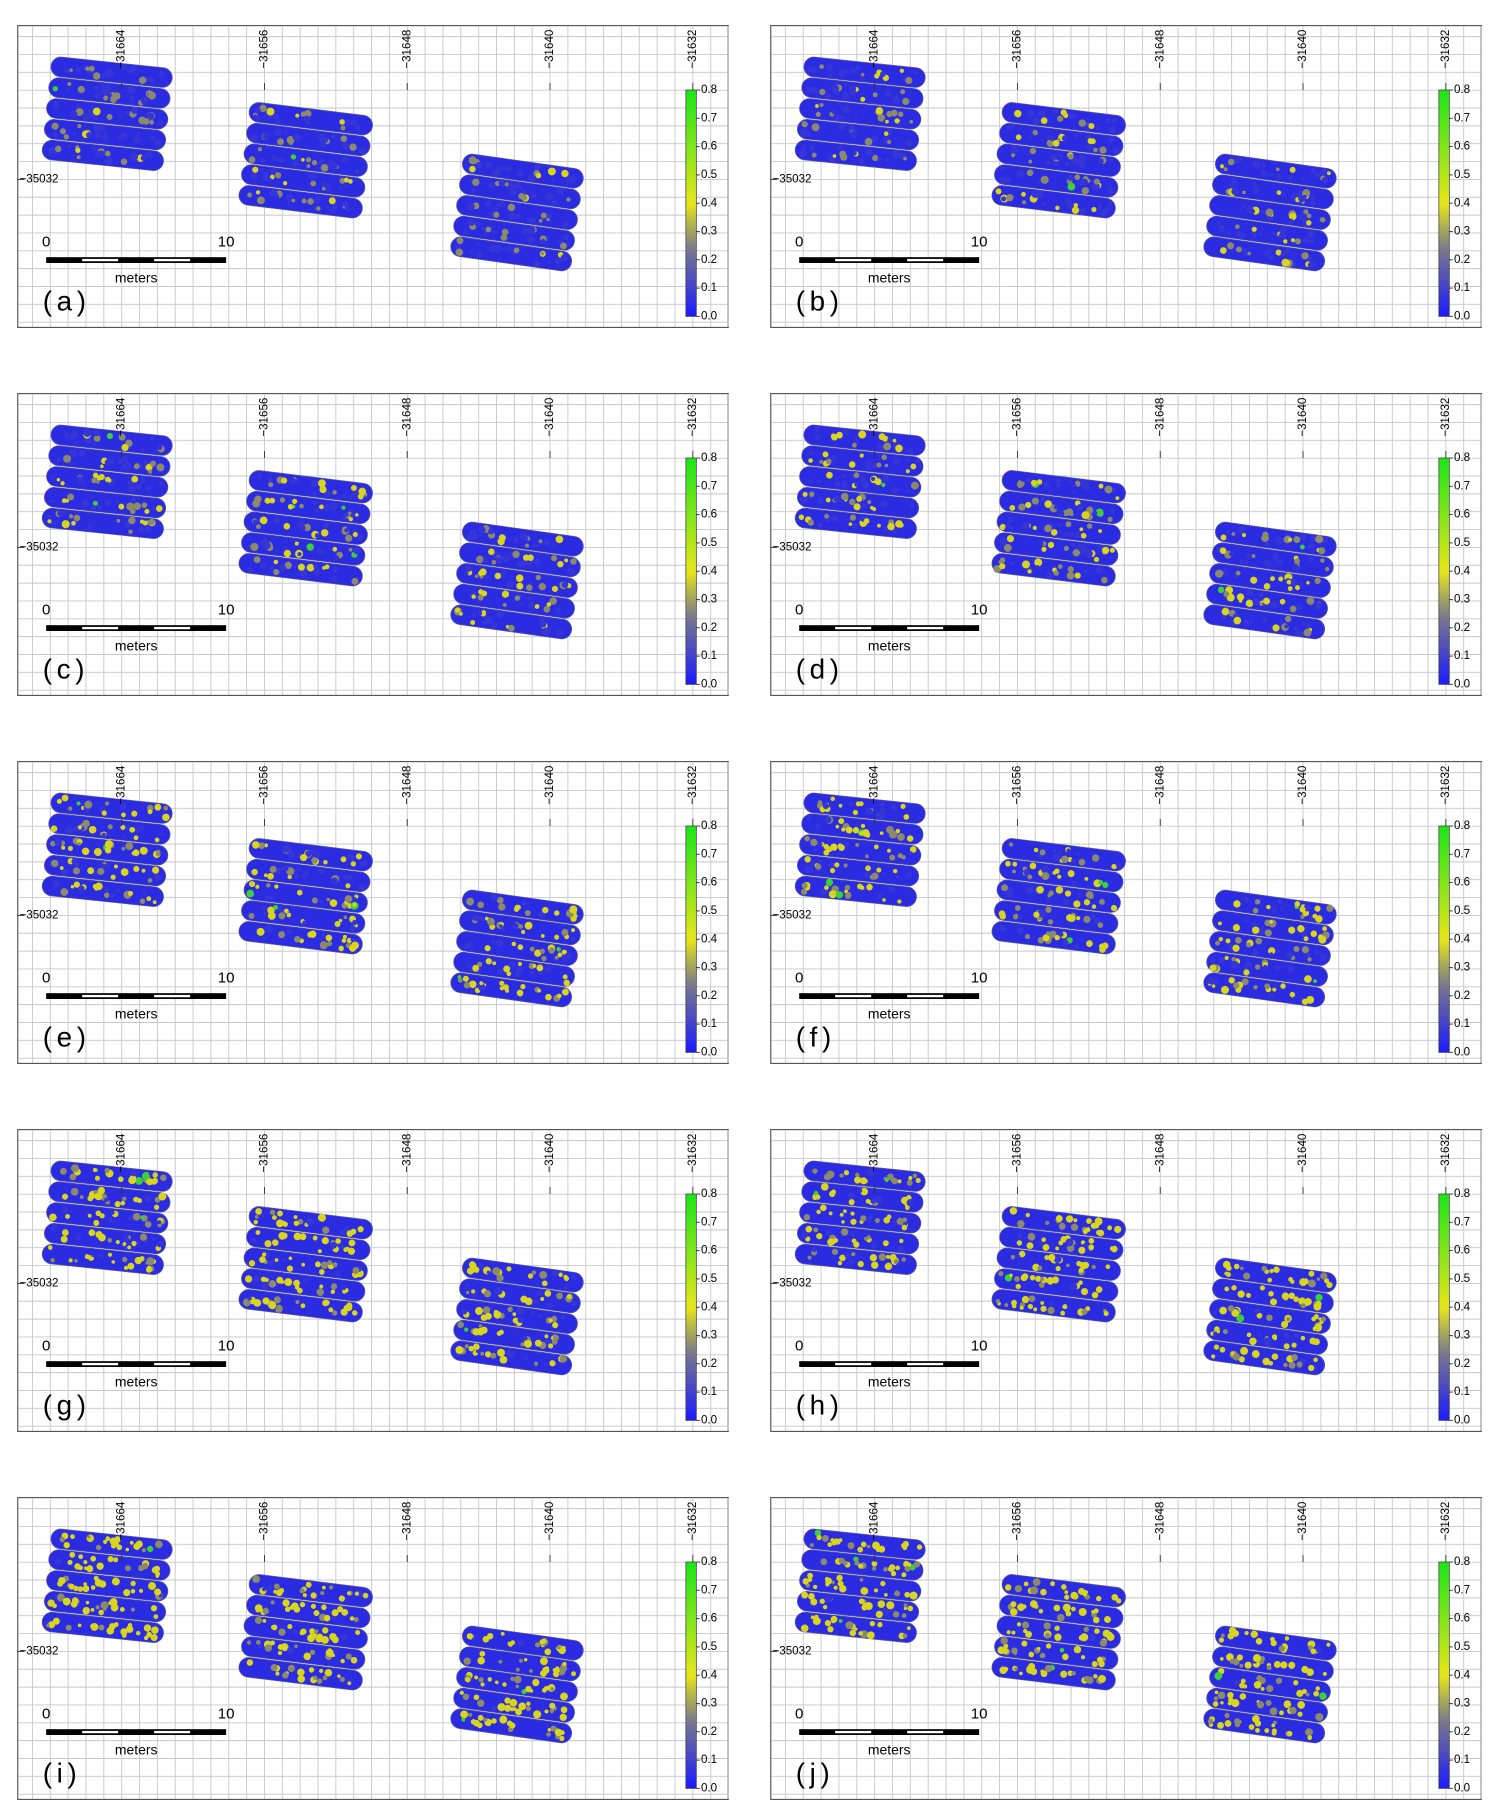  I want to click on colorbar-tick-label: 0.3, so click(709, 967).